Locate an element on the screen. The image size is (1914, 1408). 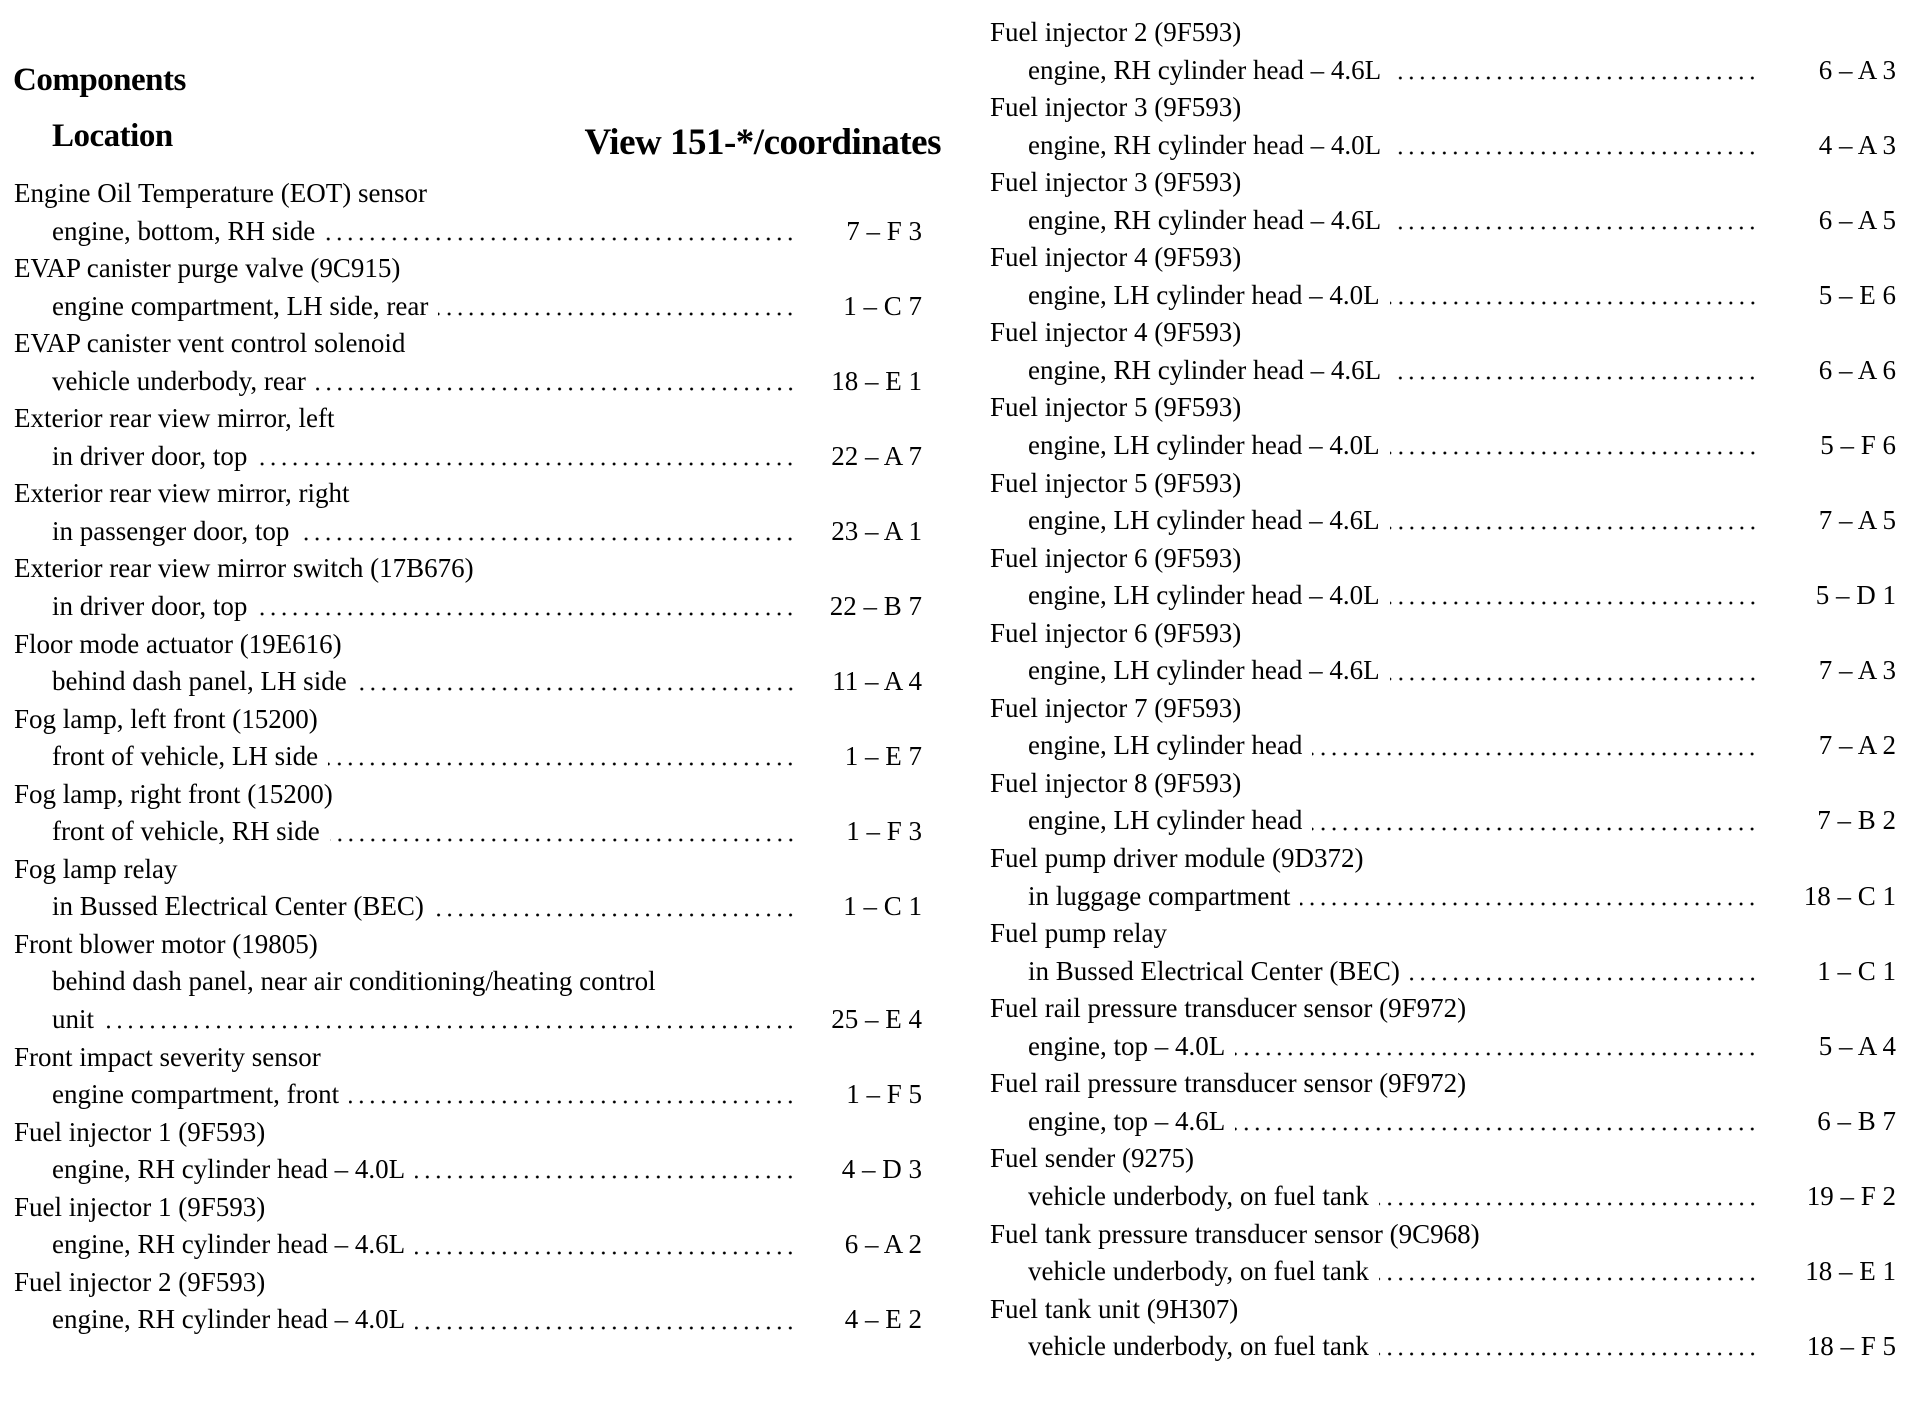
location-column-heading: Location is located at coordinates (112, 136).